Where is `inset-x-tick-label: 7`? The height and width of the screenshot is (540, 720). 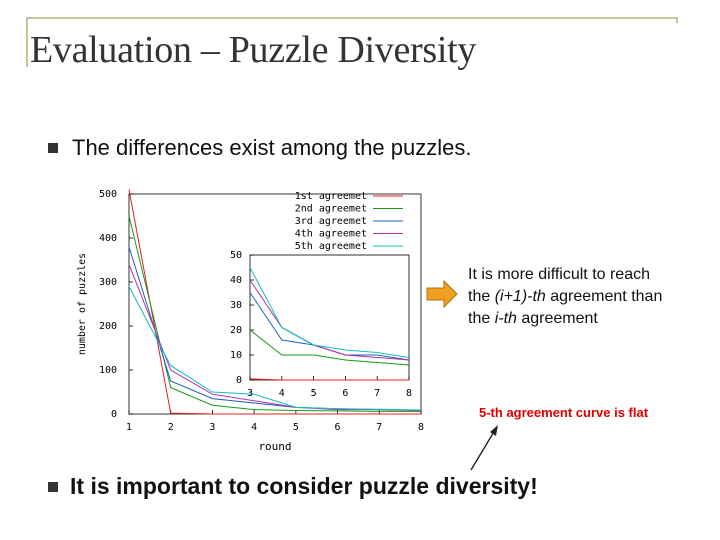
inset-x-tick-label: 7 is located at coordinates (377, 393).